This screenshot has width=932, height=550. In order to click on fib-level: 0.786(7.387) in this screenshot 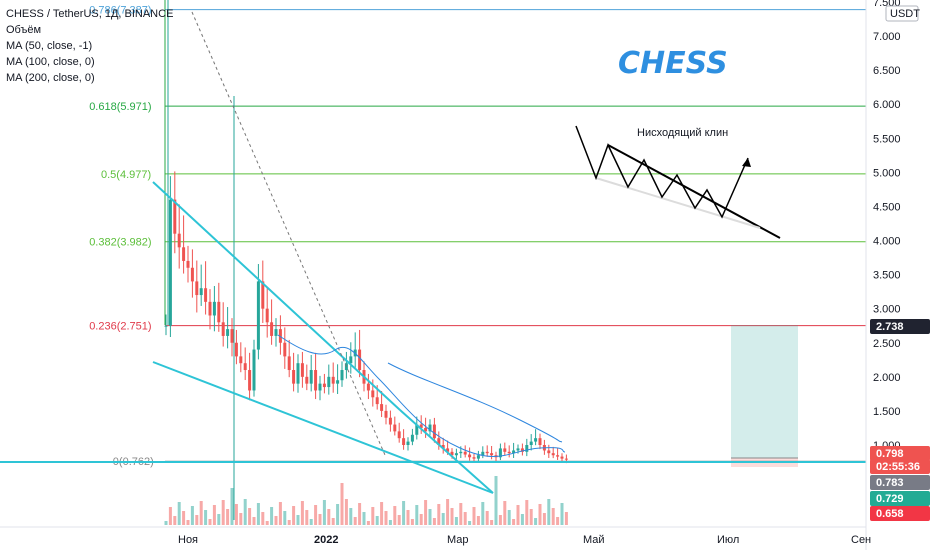, I will do `click(477, 11)`.